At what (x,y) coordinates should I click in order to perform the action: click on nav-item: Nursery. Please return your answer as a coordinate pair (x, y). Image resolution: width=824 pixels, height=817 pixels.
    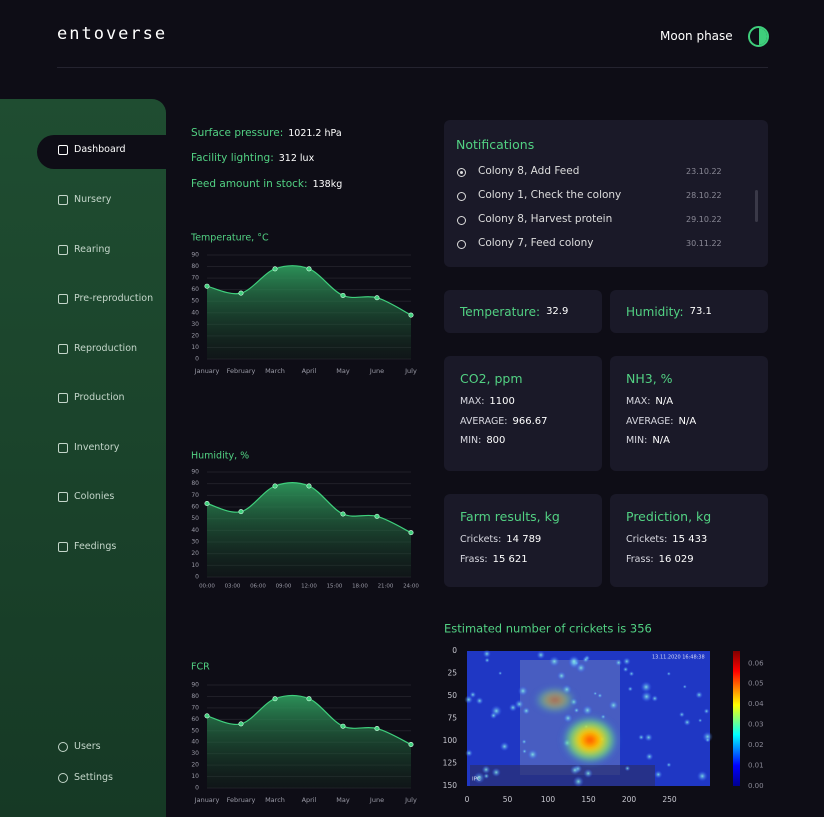
    Looking at the image, I should click on (84, 199).